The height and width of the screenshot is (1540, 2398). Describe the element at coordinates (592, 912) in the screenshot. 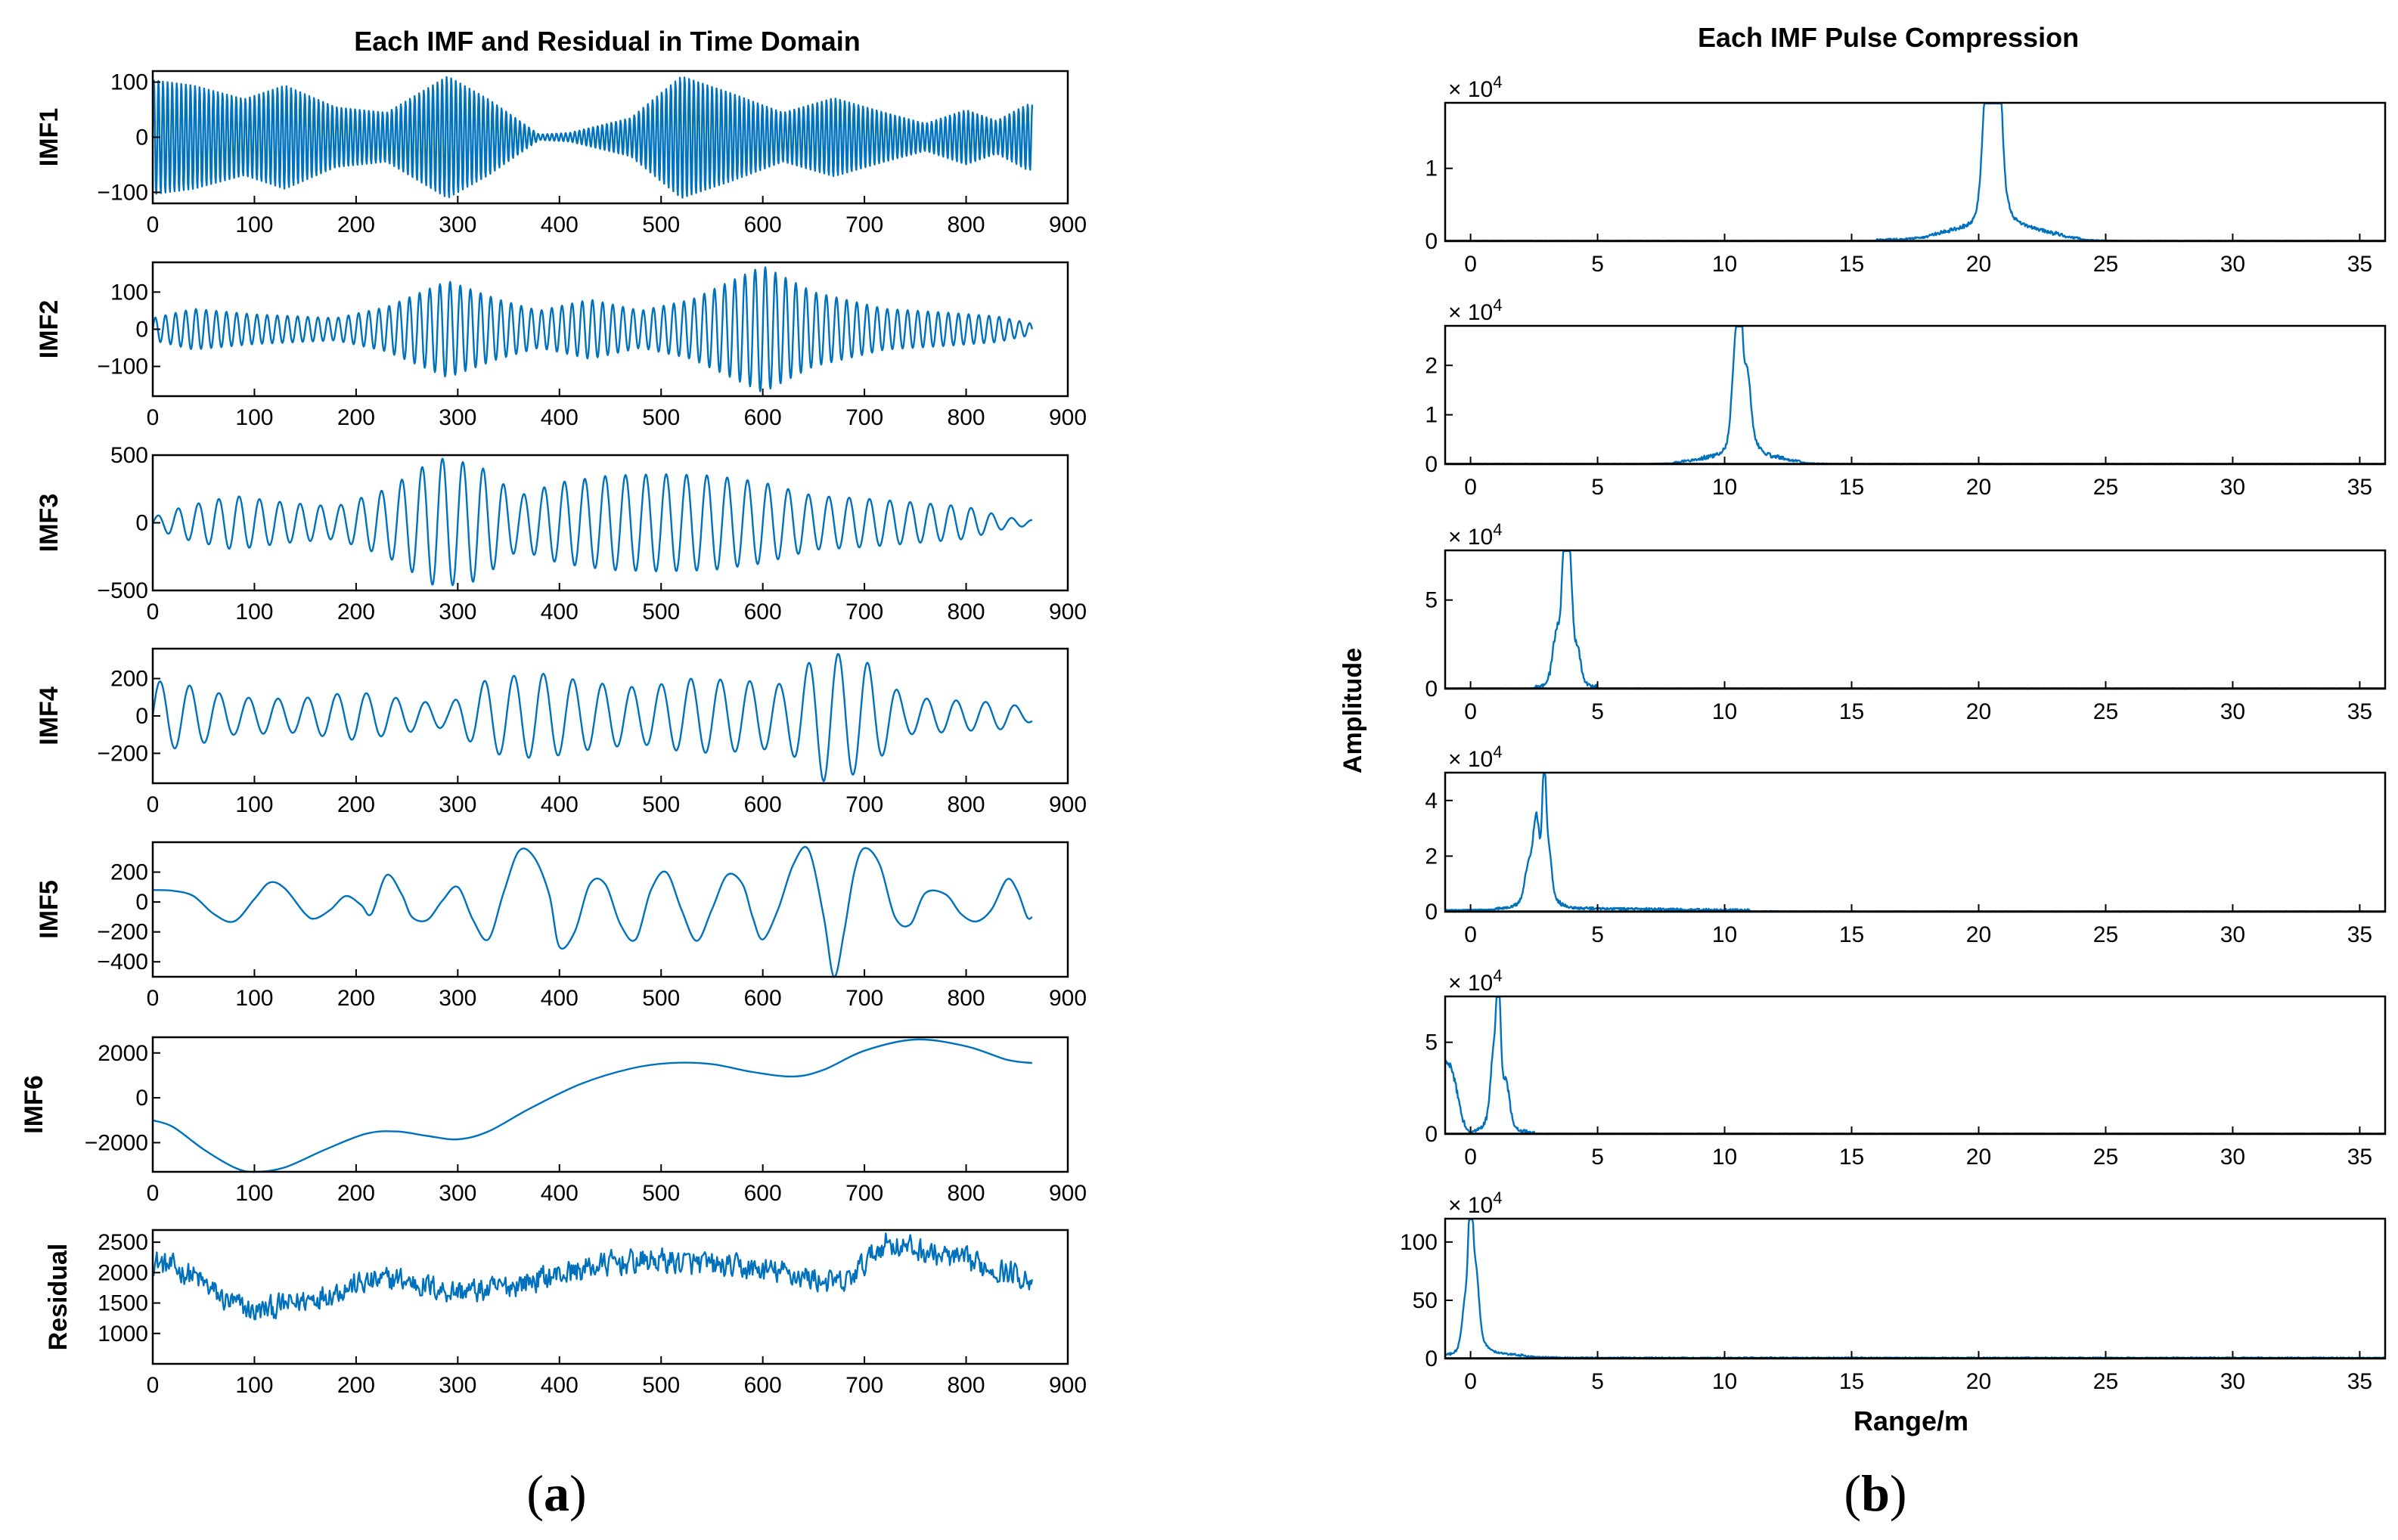

I see `imf-trace-line` at that location.